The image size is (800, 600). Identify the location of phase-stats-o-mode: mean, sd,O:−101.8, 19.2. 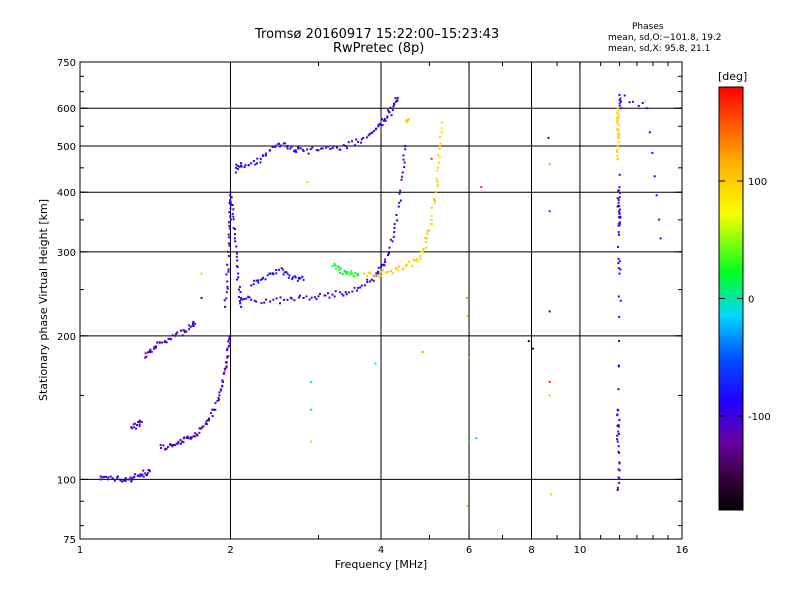
(665, 38).